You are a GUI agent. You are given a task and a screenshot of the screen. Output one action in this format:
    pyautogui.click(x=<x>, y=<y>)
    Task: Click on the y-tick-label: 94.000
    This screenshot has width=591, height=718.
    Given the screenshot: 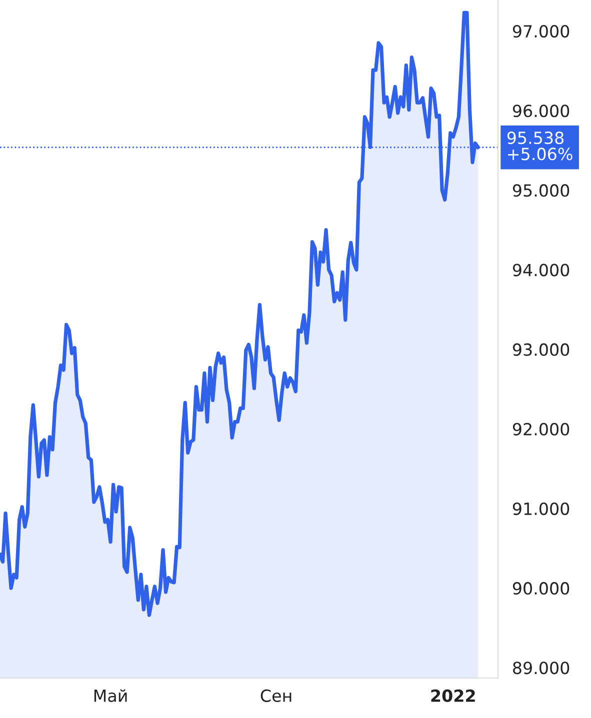 What is the action you would take?
    pyautogui.click(x=541, y=270)
    